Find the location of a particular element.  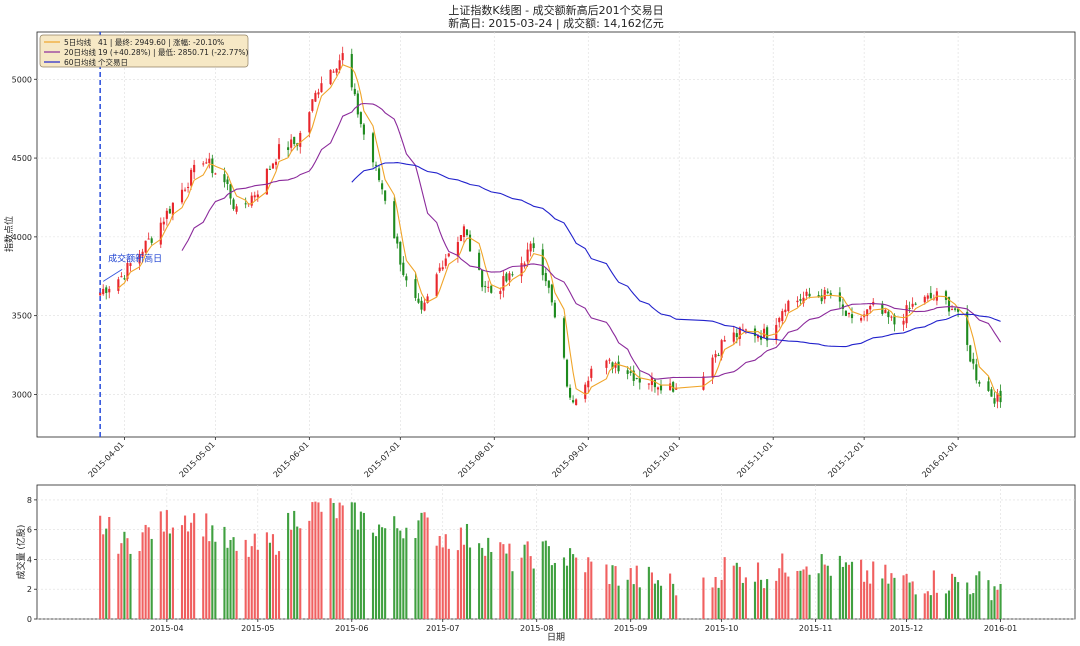

volume-x-tick-label: 2015-08 is located at coordinates (536, 628).